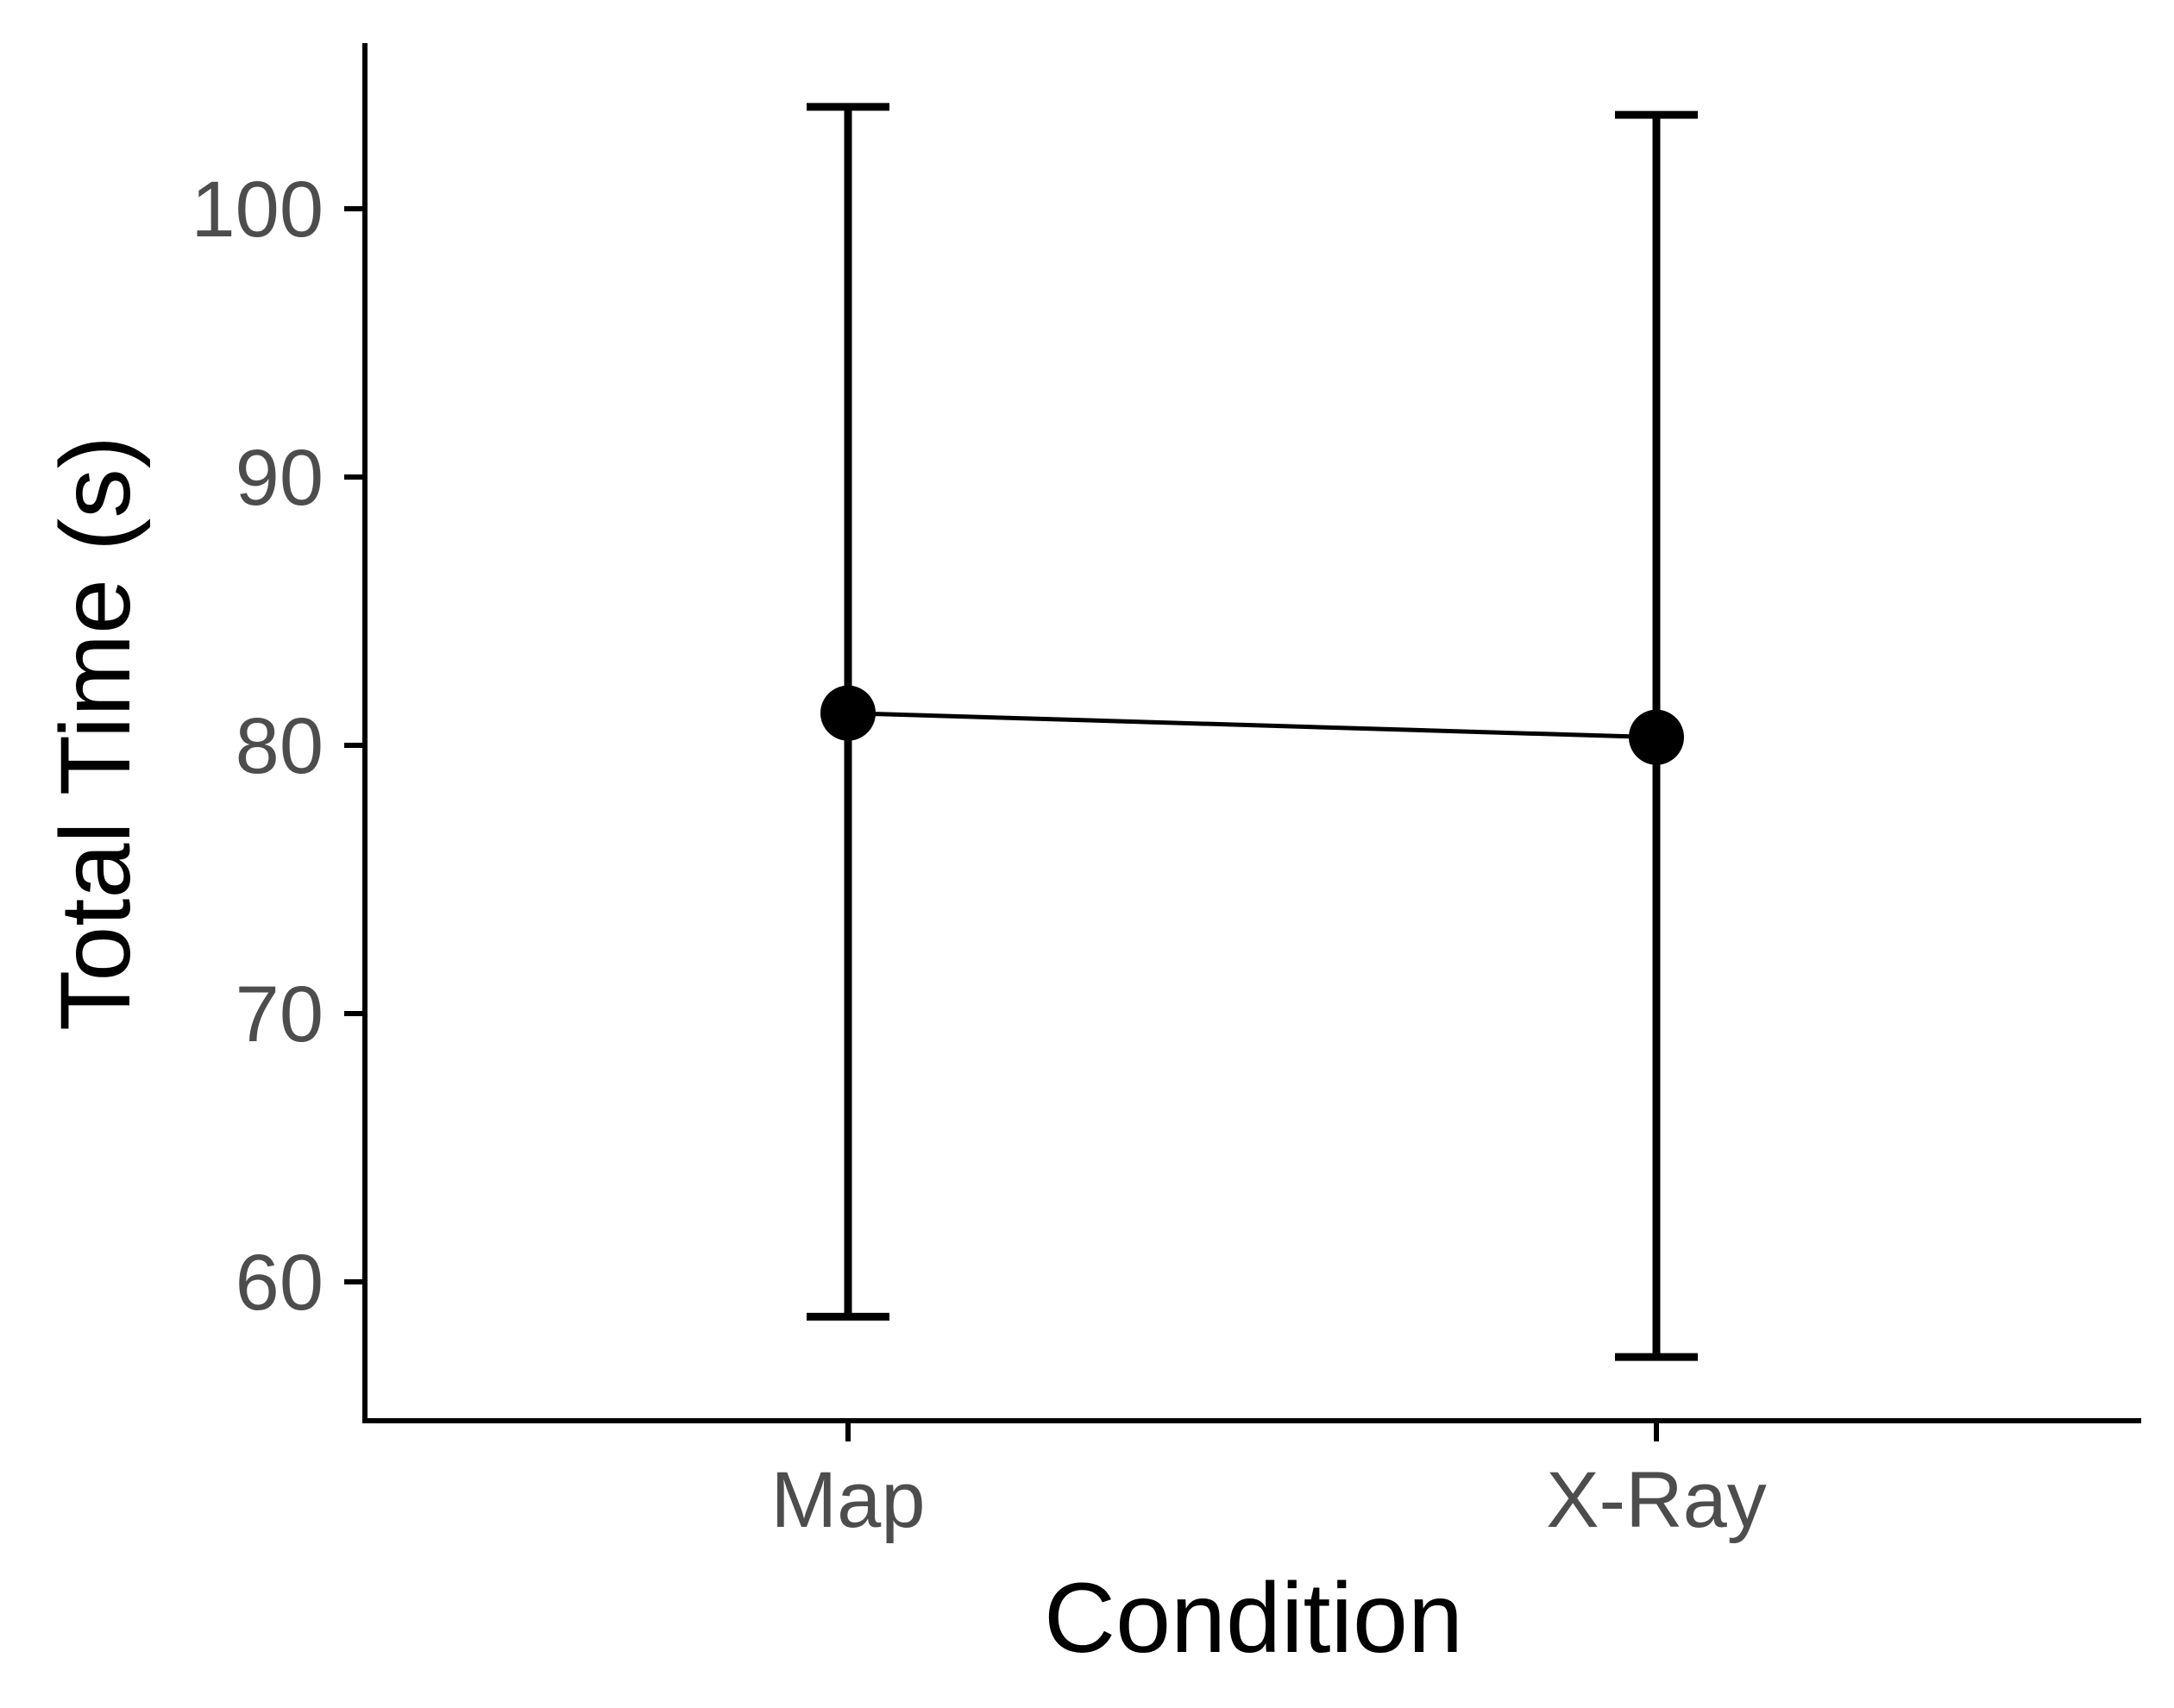 This screenshot has width=2174, height=1708. Describe the element at coordinates (1252, 725) in the screenshot. I see `series-line` at that location.